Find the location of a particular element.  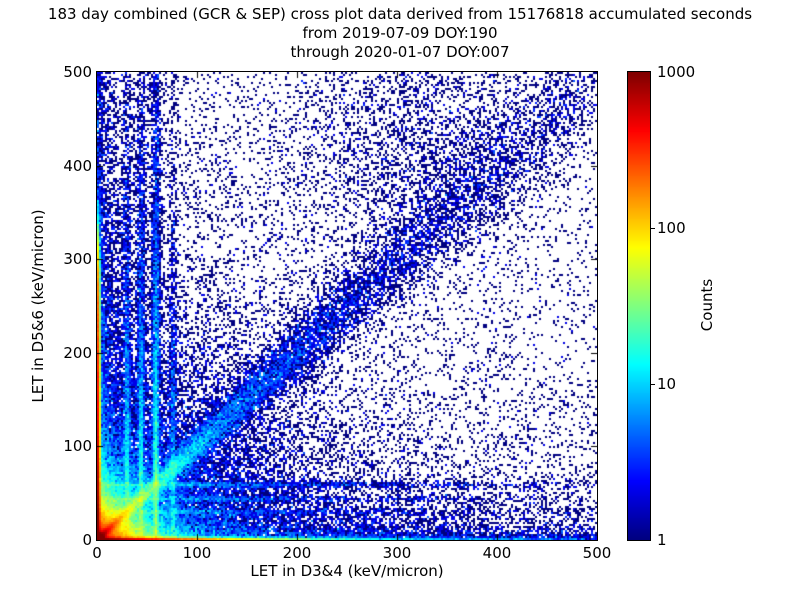

colorbar-tick-label: 100 is located at coordinates (671, 227).